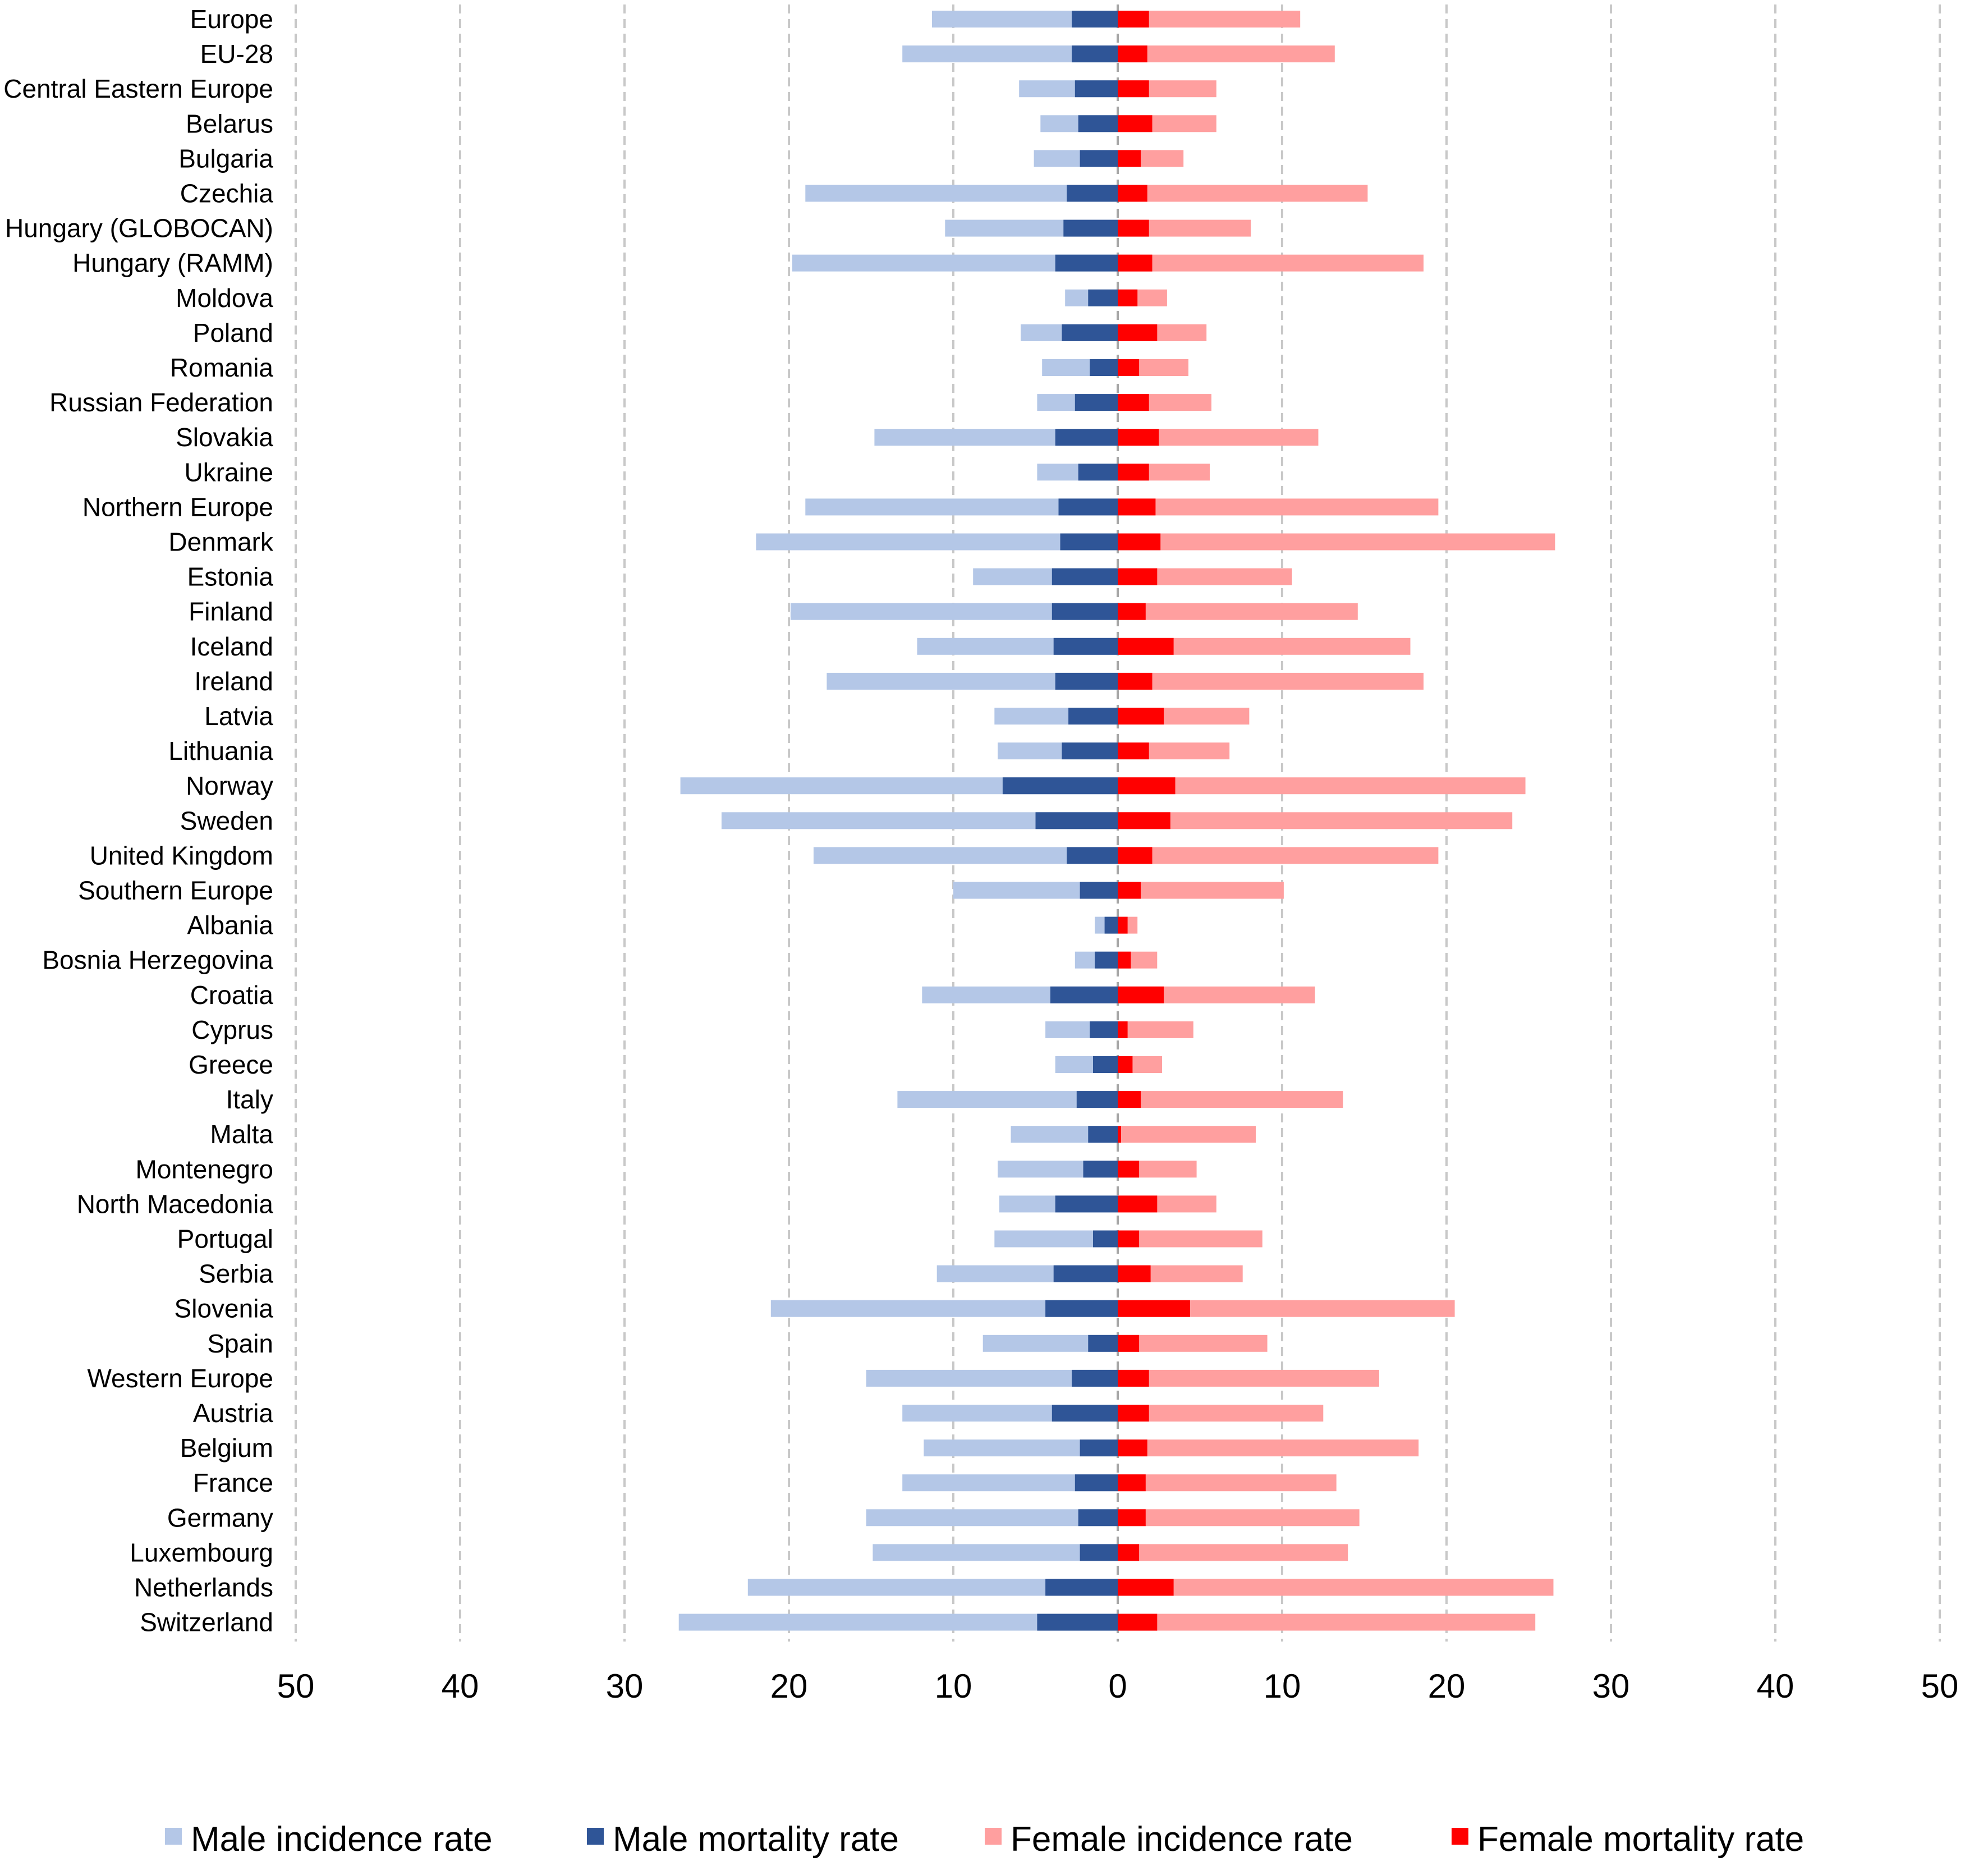 The image size is (1988, 1866). Describe the element at coordinates (1098, 473) in the screenshot. I see `bar-male-mortality-ukraine` at that location.